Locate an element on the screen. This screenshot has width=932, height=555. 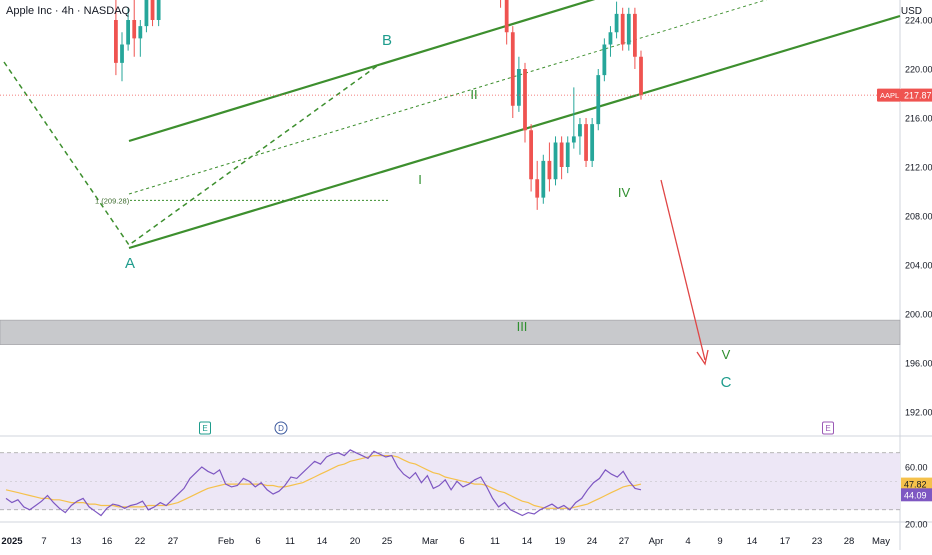
wave-label: V is located at coordinates (726, 354).